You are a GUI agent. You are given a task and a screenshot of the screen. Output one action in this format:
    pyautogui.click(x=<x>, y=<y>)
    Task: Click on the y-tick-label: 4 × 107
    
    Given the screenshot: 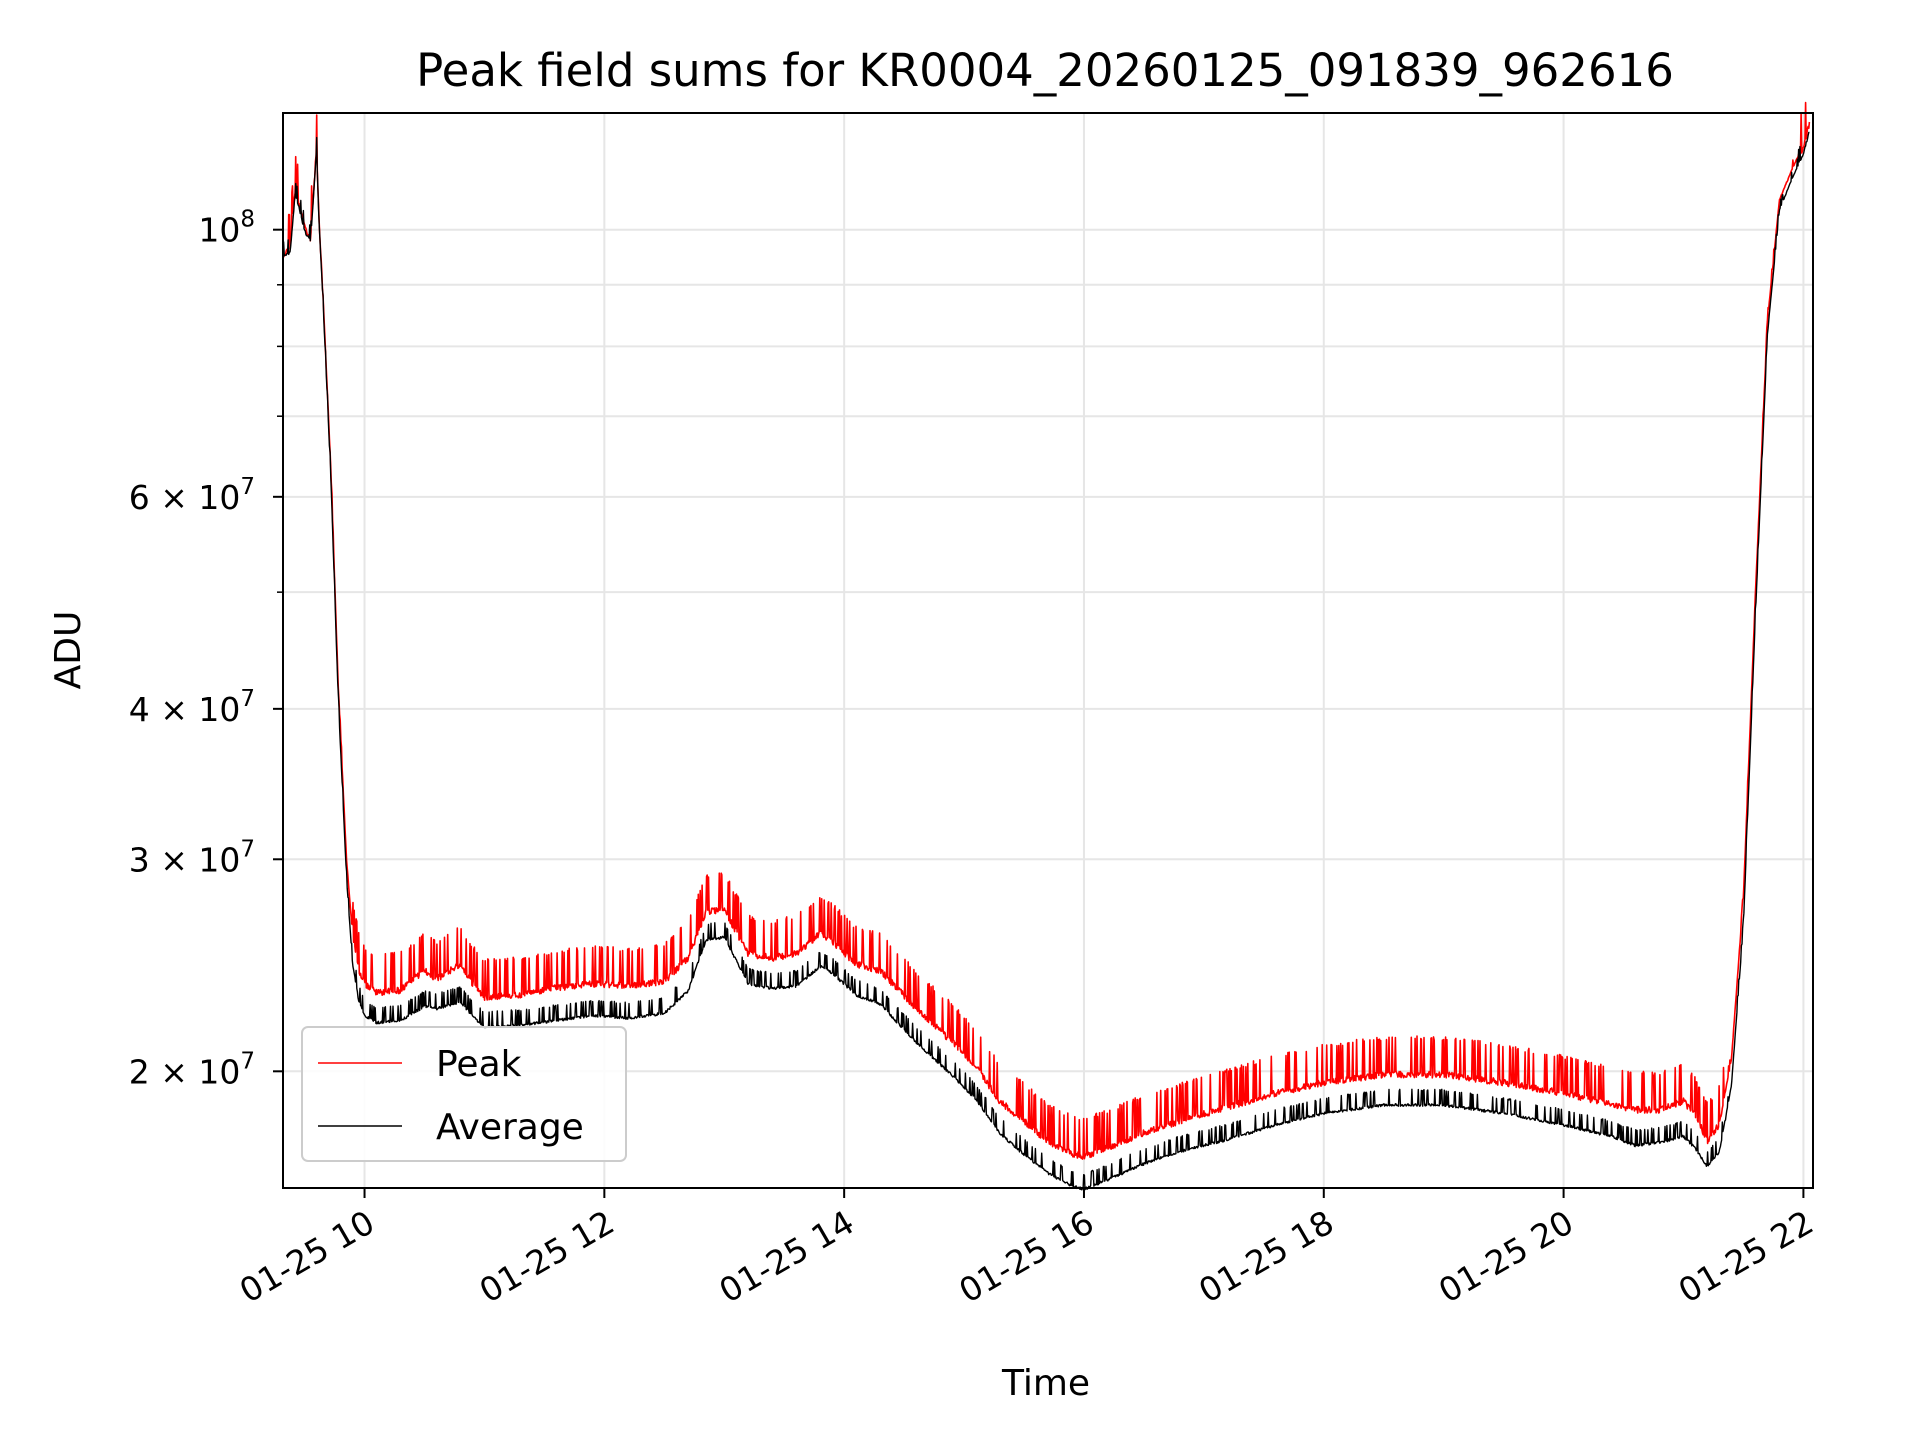 What is the action you would take?
    pyautogui.click(x=192, y=707)
    